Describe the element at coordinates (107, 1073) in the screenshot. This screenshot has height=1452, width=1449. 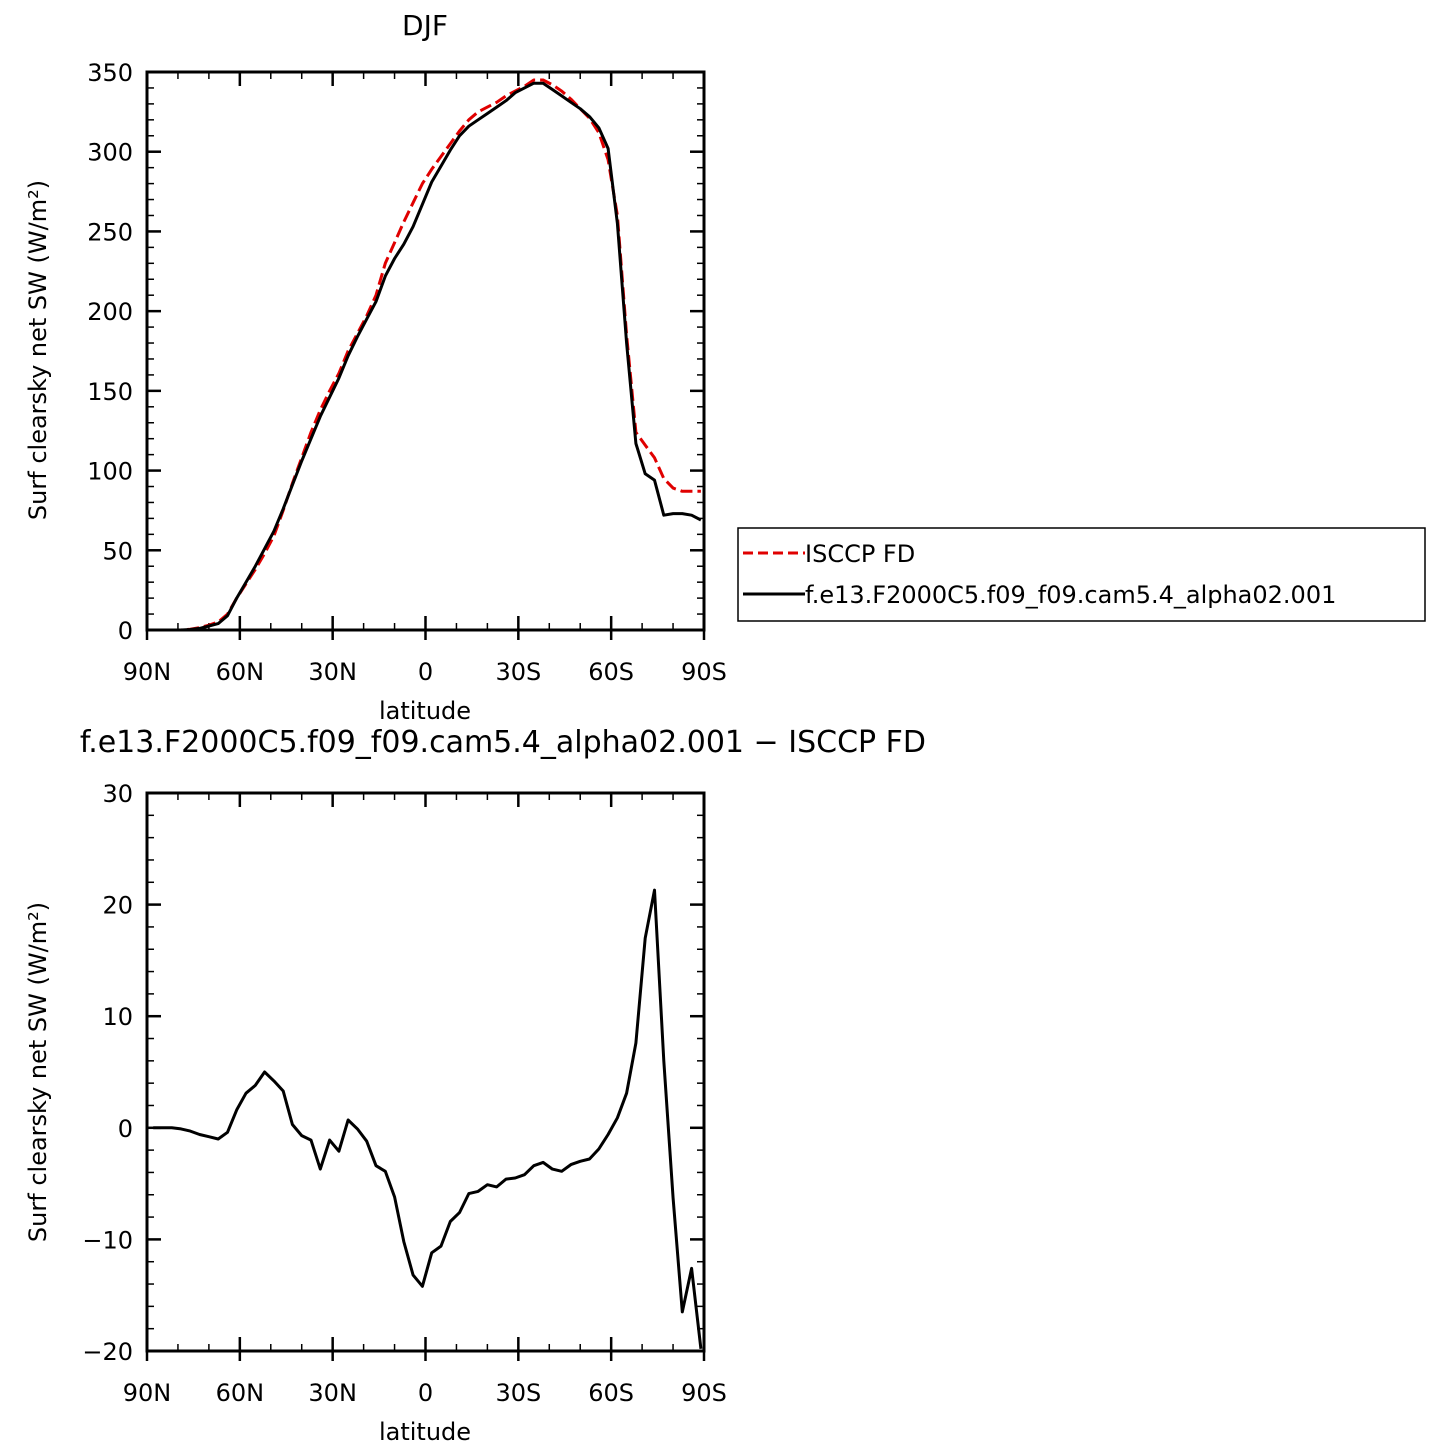
I see `bottom-y-tick-labels: −20 −10 0 10 20 30` at that location.